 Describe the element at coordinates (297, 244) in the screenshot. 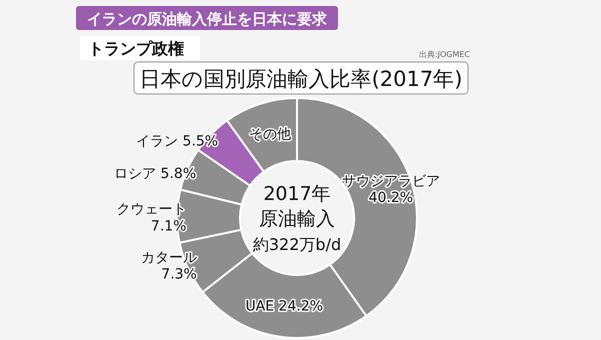

I see `text: 約322万b/d` at that location.